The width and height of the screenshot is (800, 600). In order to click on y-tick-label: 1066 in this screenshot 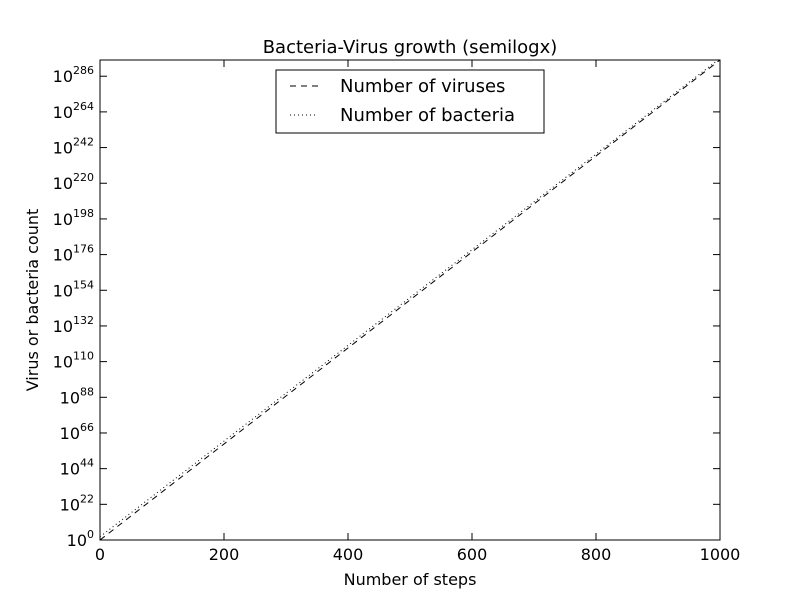, I will do `click(77, 432)`.